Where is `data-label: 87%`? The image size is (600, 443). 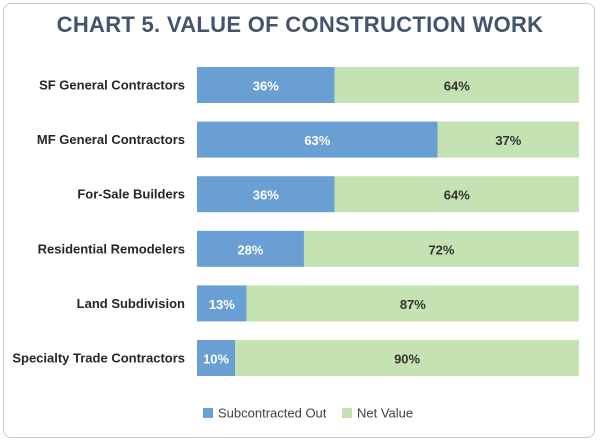
data-label: 87% is located at coordinates (413, 304).